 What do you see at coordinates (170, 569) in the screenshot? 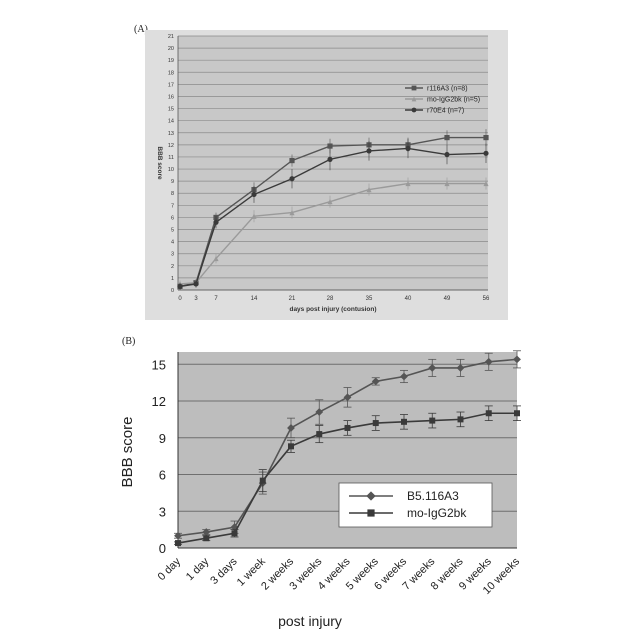
I see `chart-b-x-tick-label: 0 day` at bounding box center [170, 569].